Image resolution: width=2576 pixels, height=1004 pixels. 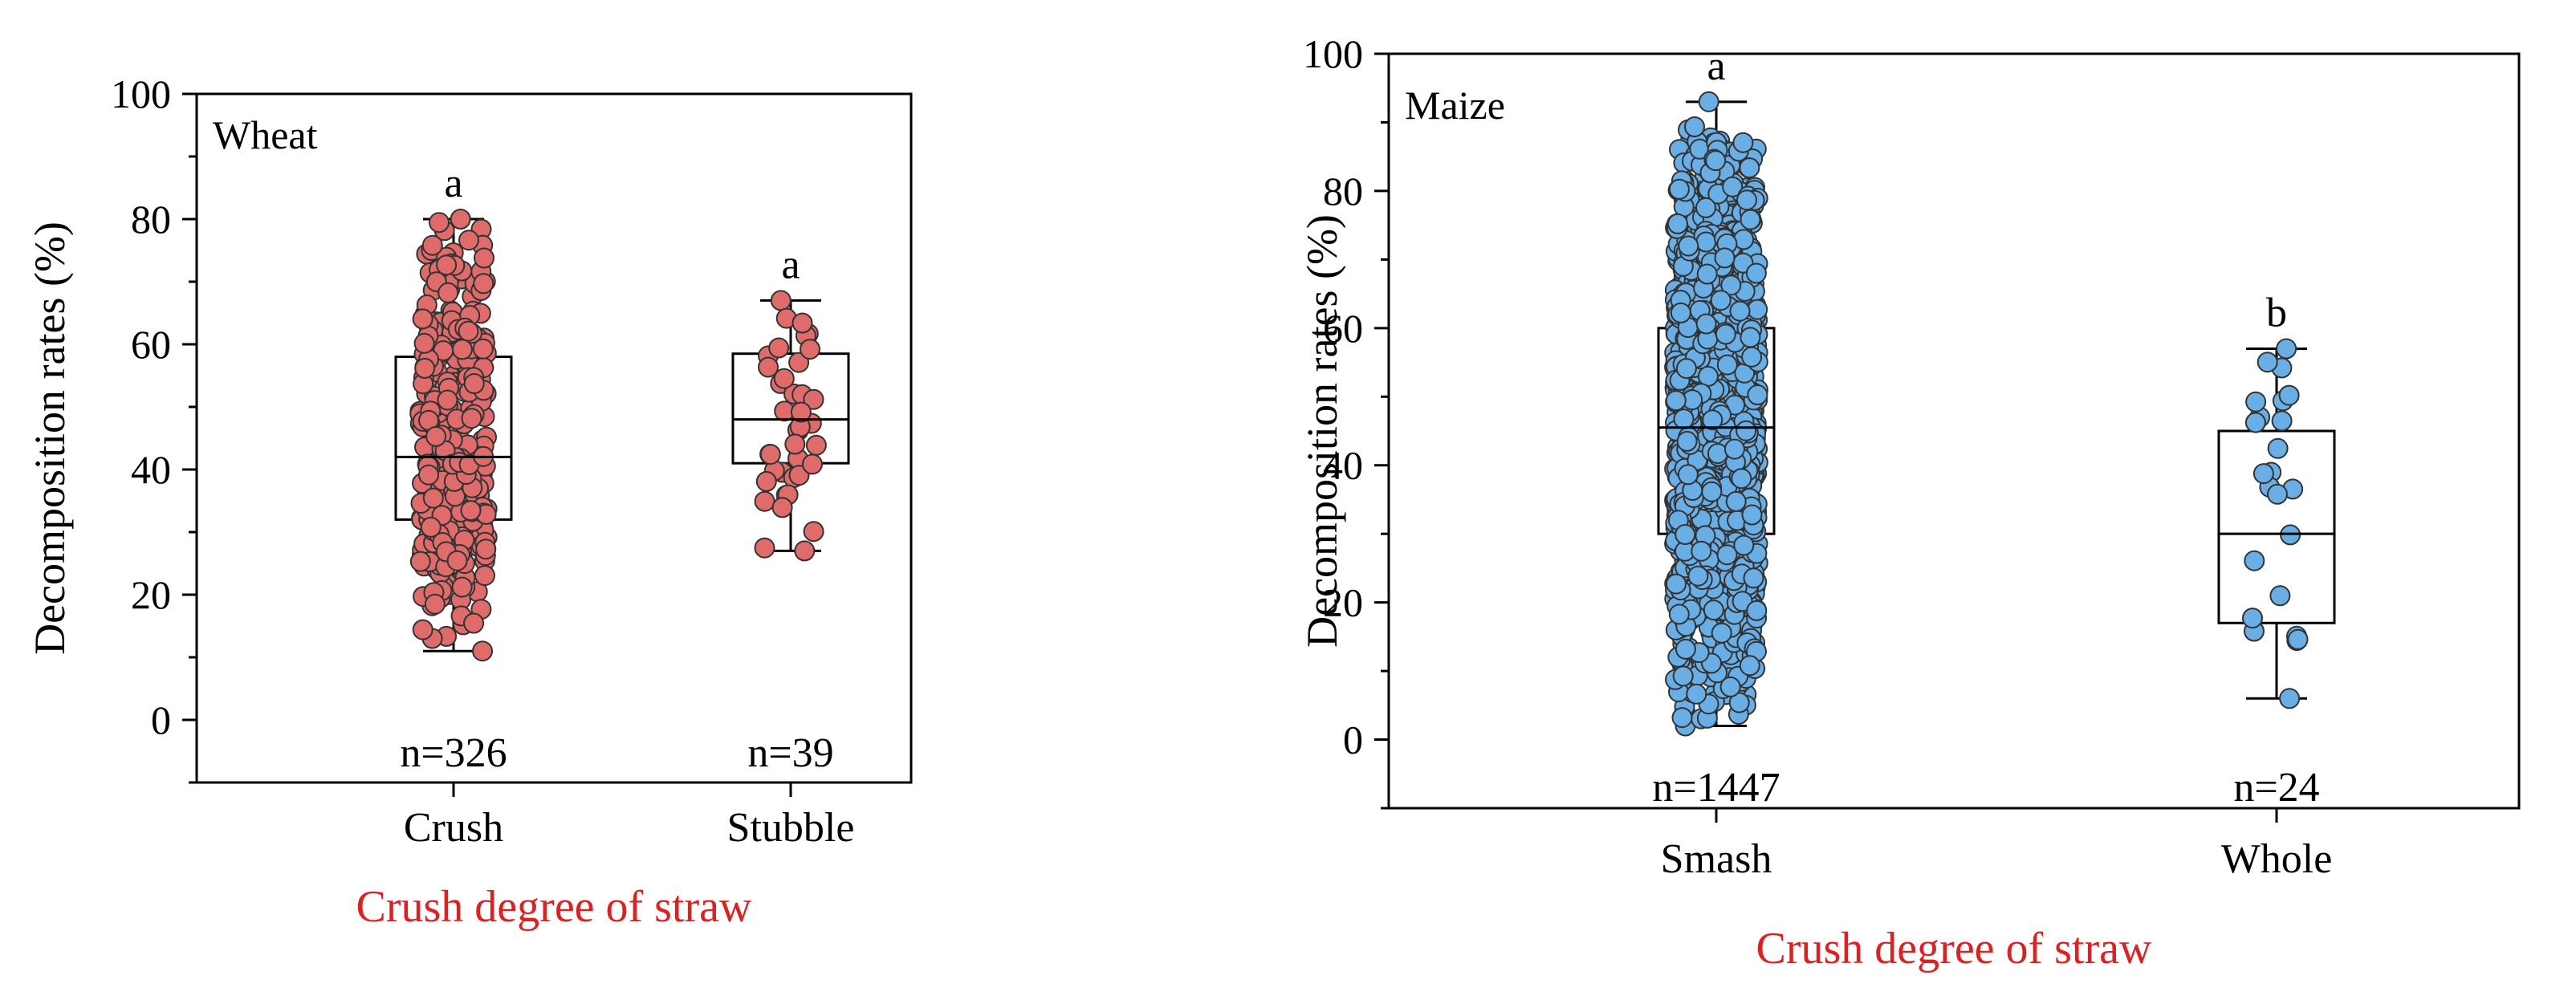 I want to click on x-tick-label: Stubble, so click(x=791, y=828).